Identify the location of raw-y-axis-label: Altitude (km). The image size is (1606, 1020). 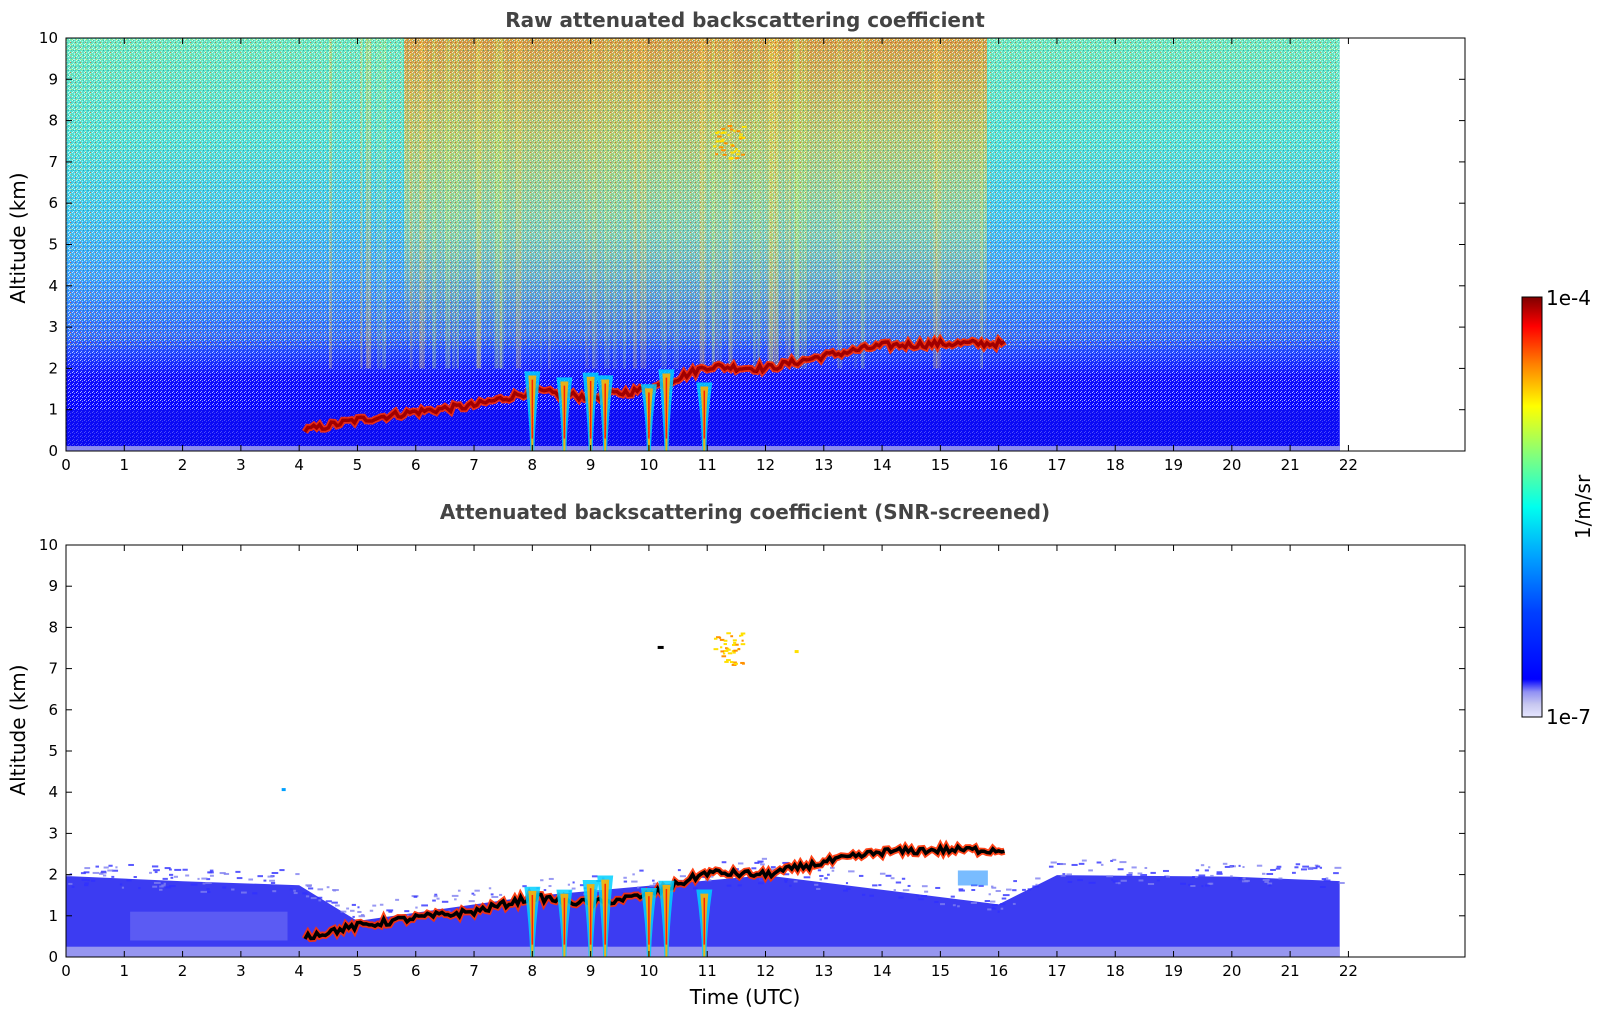
(18, 237).